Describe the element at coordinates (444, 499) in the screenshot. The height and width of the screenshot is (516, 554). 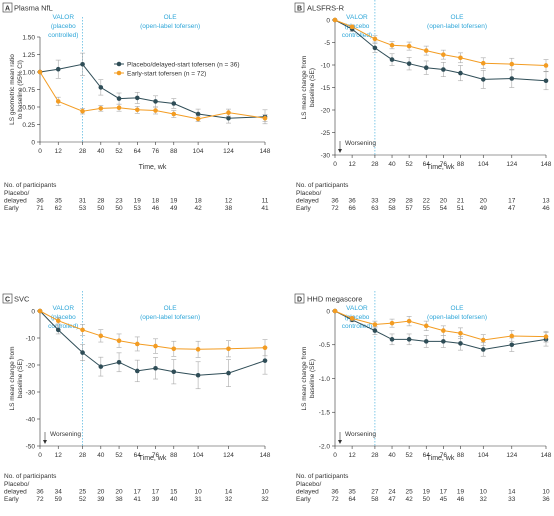
I see `participants-early-cell: 45` at that location.